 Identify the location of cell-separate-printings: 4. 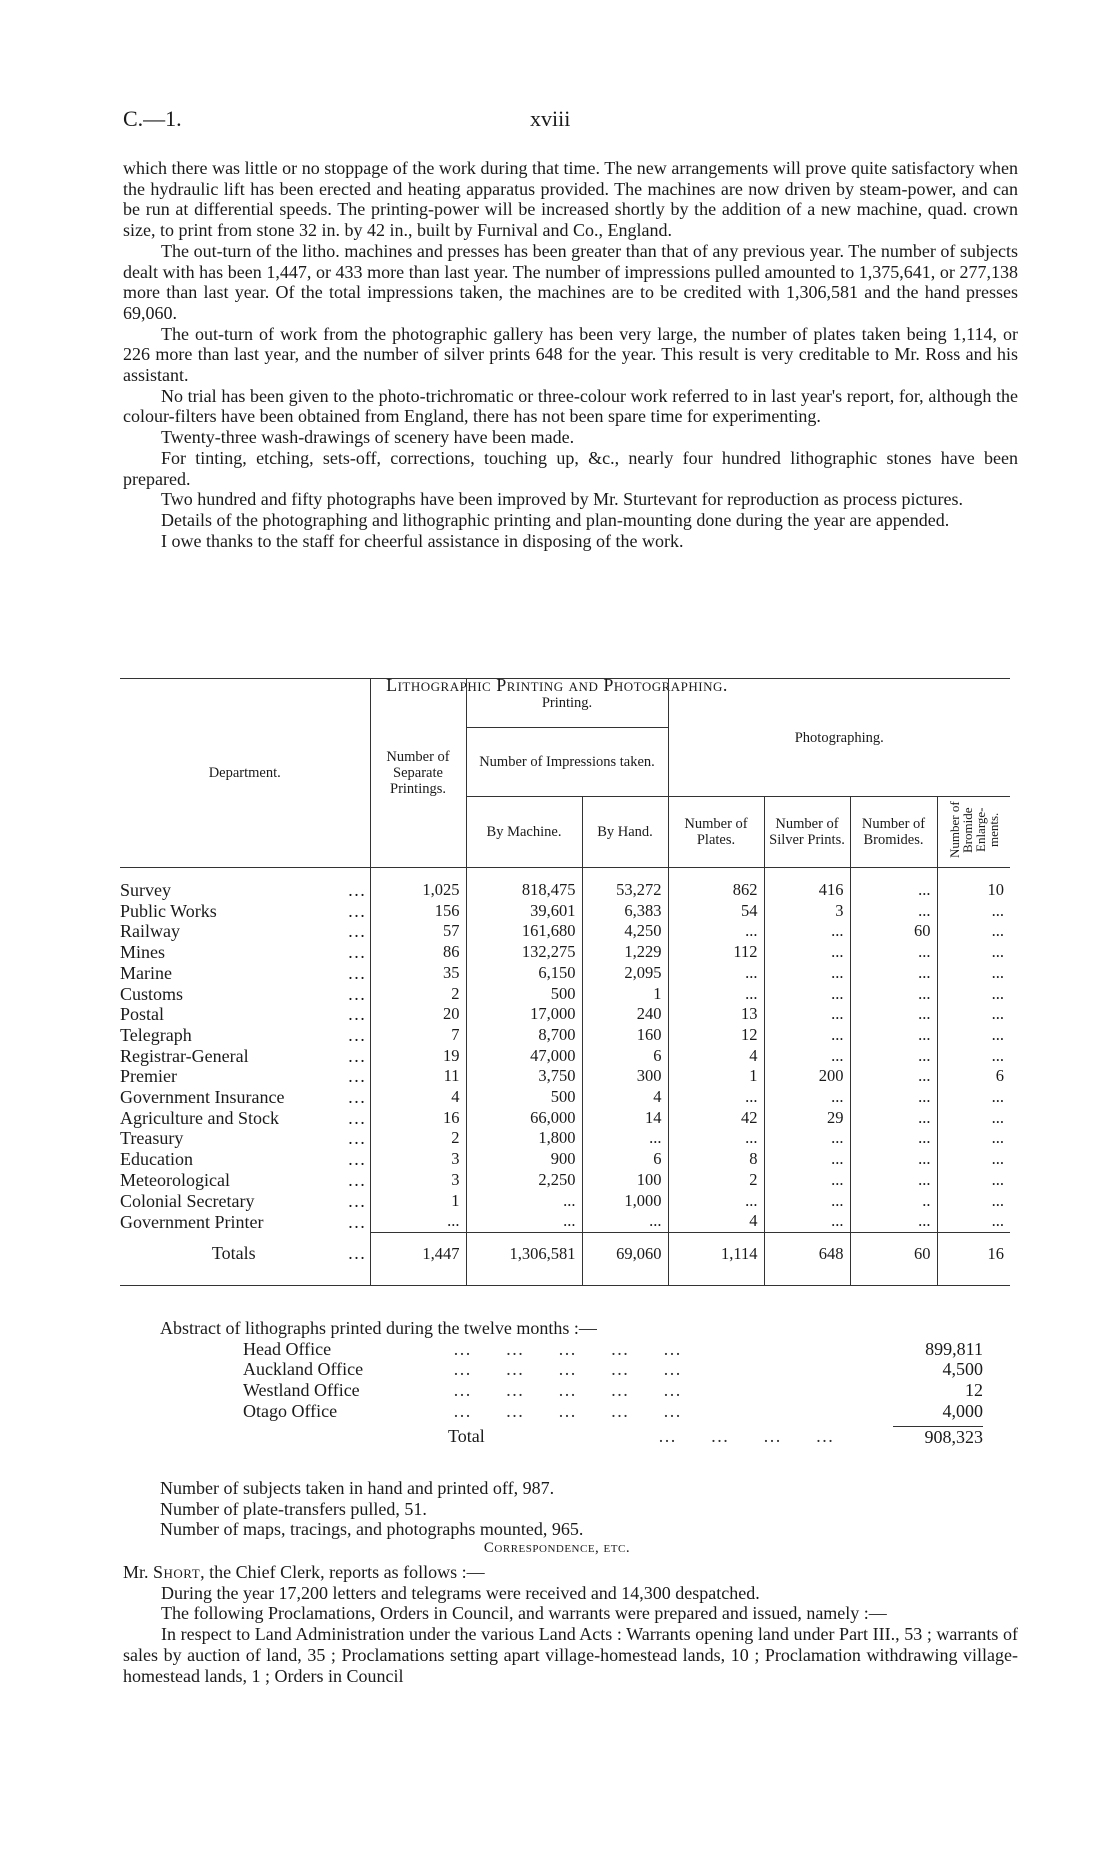
(417, 1097).